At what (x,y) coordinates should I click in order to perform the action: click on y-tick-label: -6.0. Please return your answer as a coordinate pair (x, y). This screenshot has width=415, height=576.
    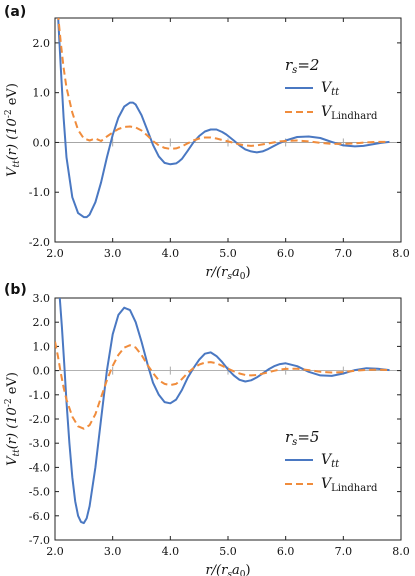
    Looking at the image, I should click on (39, 516).